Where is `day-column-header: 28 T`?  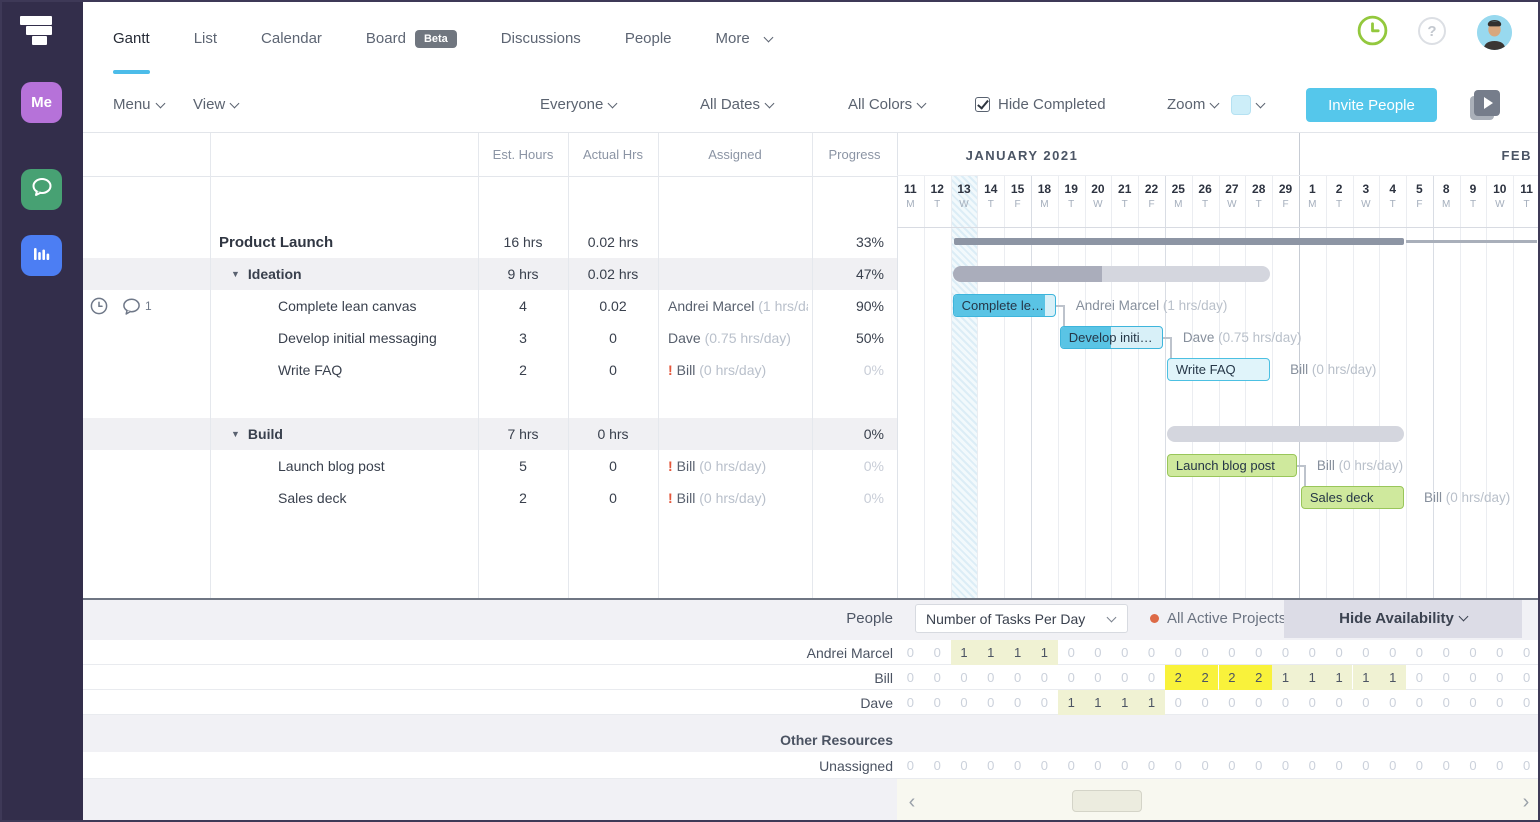 day-column-header: 28 T is located at coordinates (1258, 201).